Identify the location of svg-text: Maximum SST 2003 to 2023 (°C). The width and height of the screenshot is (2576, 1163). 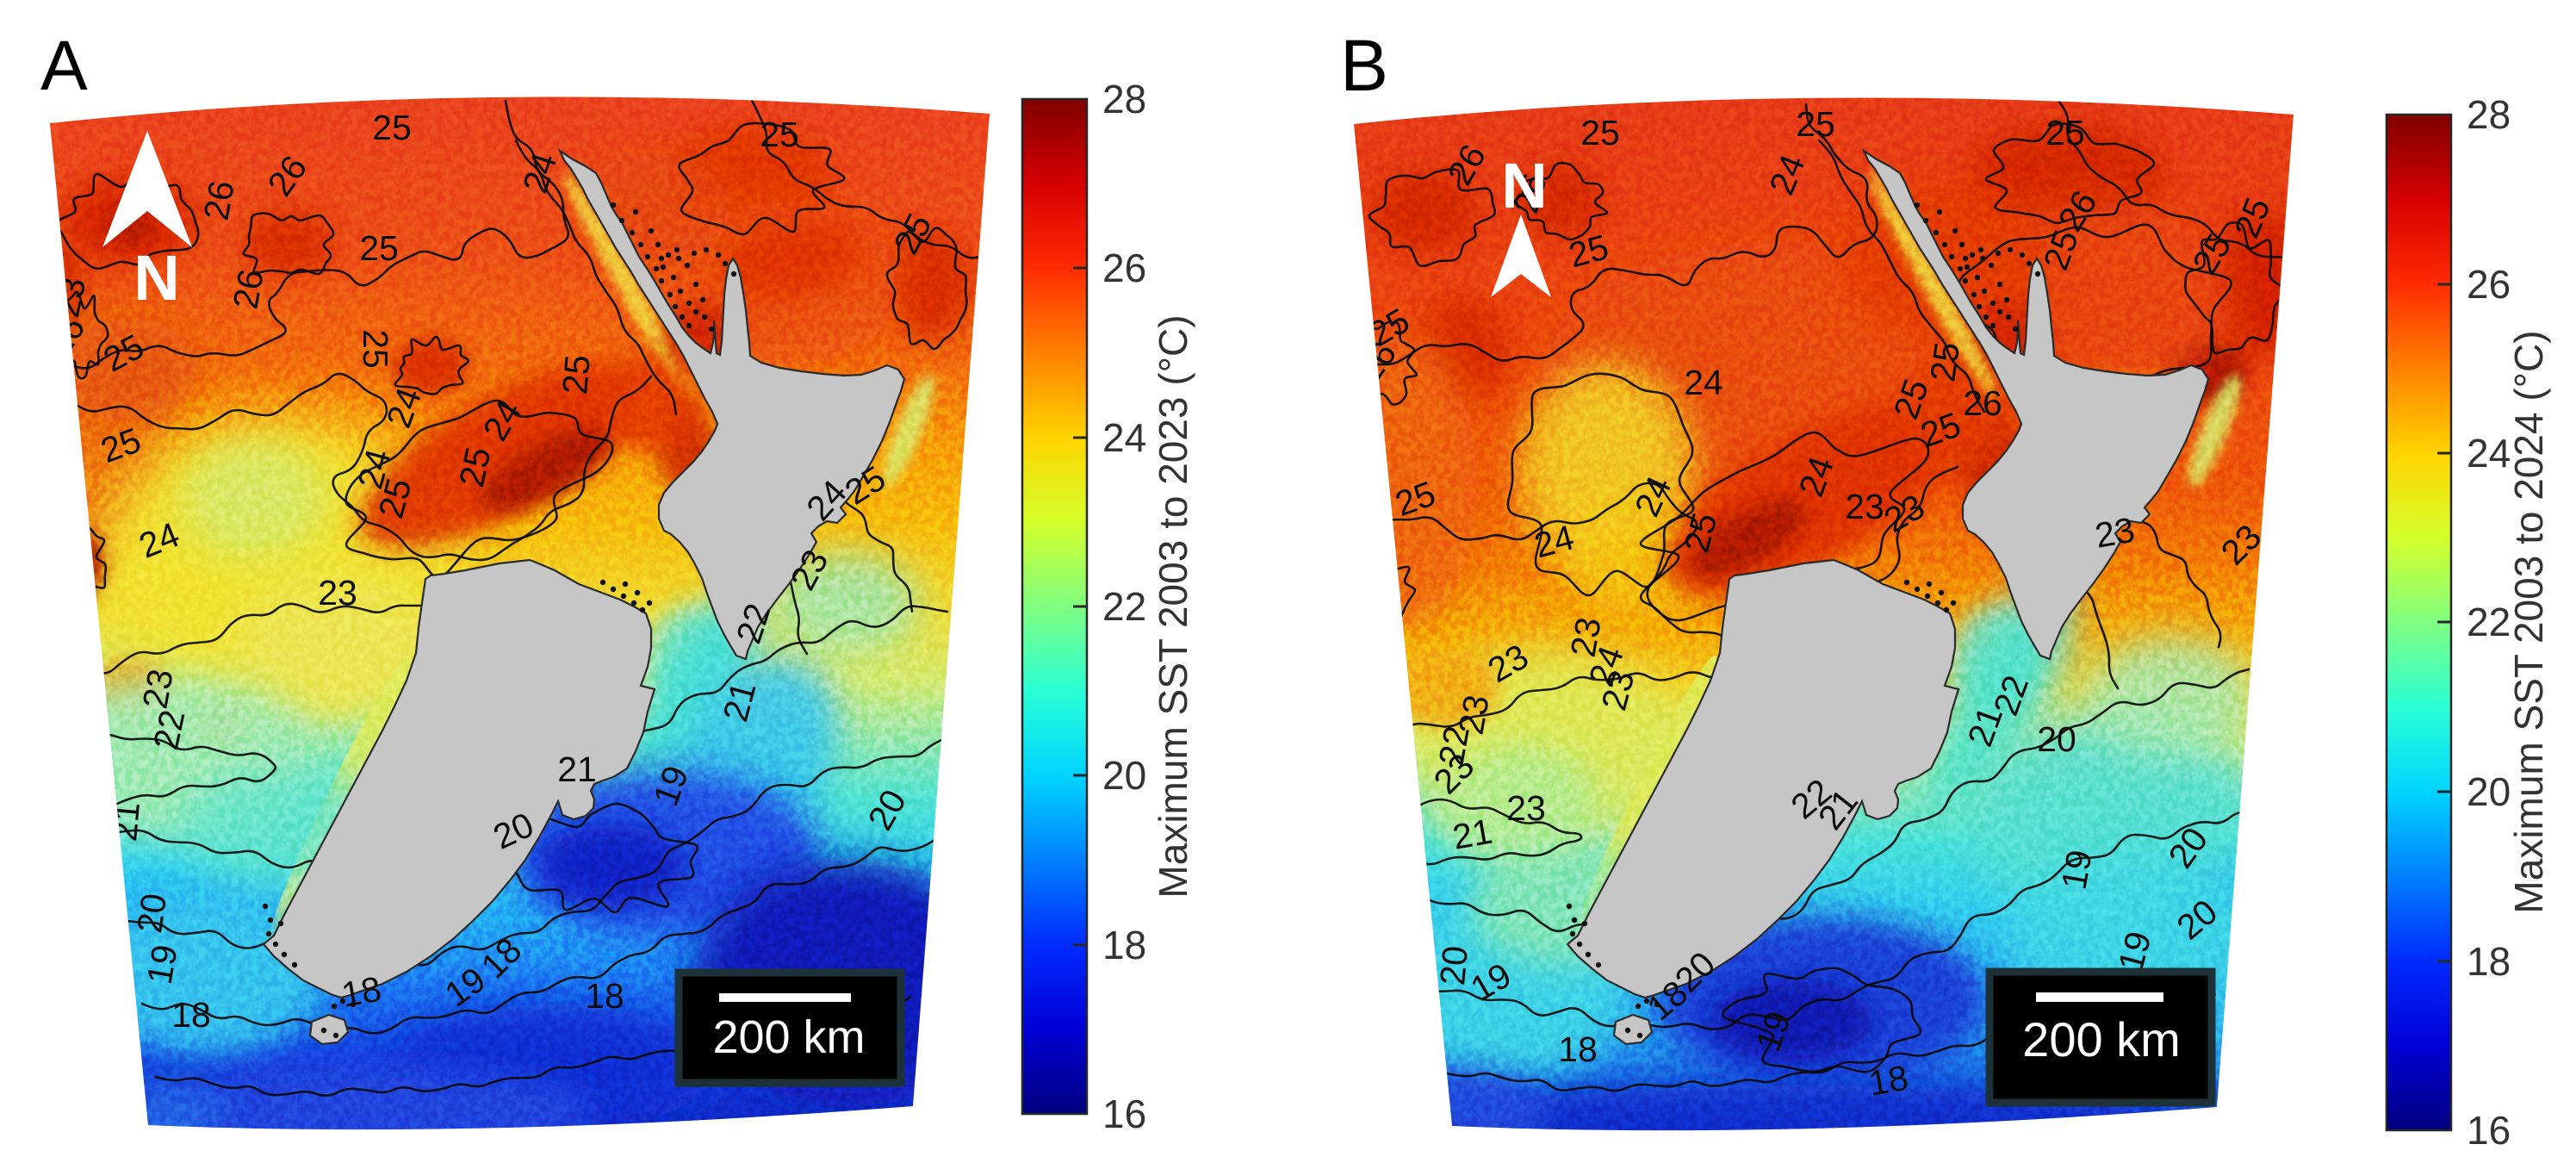
(1173, 606).